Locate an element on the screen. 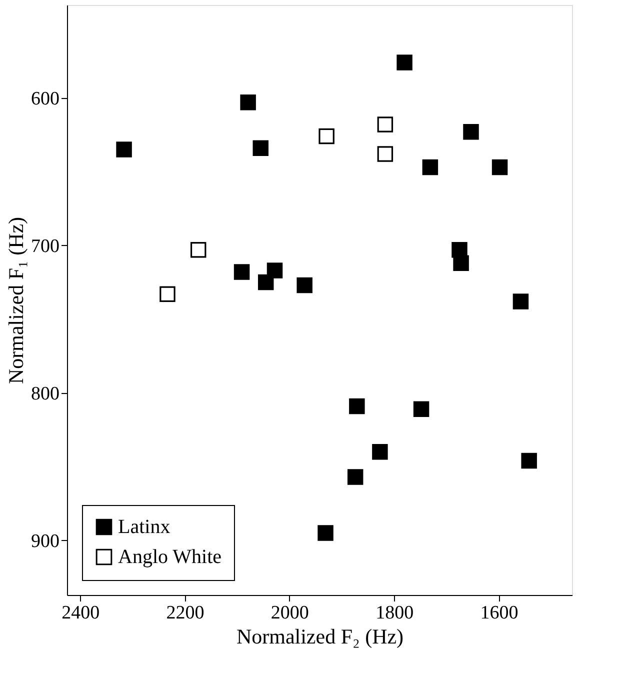 This screenshot has width=622, height=686. x-tick-label: 2000 is located at coordinates (289, 613).